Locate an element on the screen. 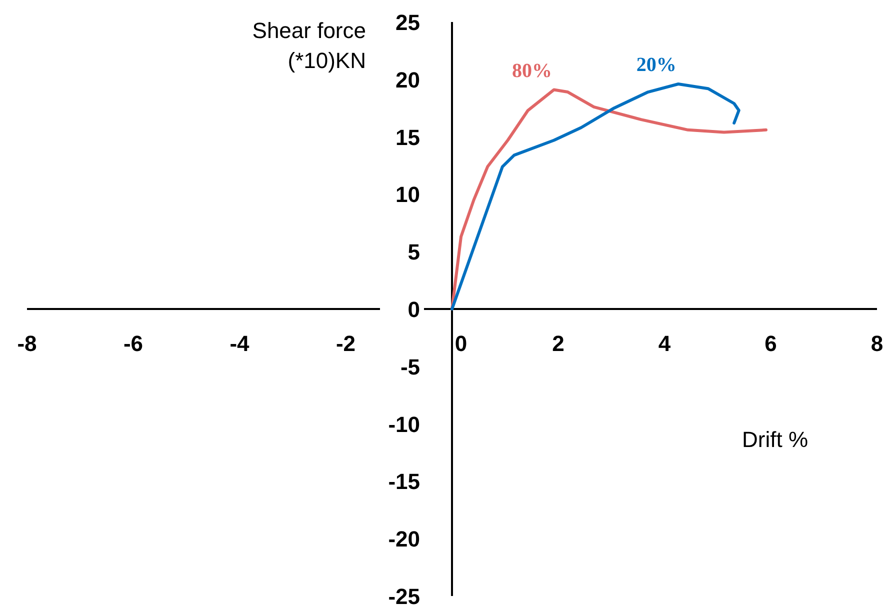 This screenshot has width=890, height=614. y-tick-label: 5 is located at coordinates (414, 252).